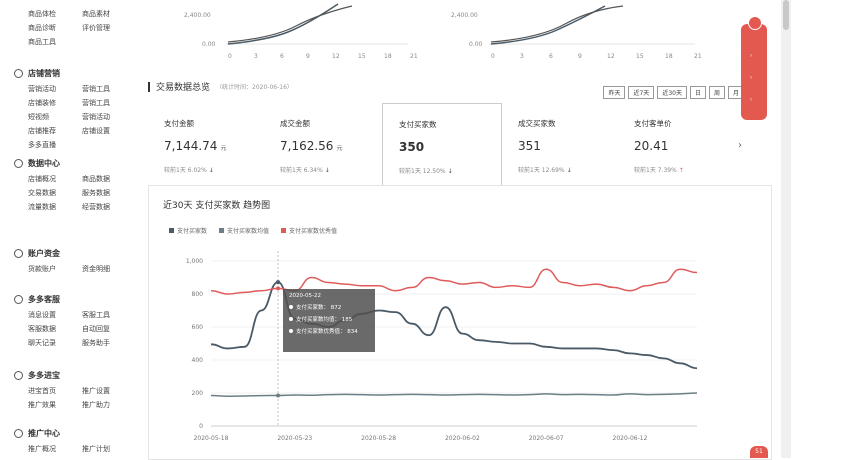  What do you see at coordinates (96, 391) in the screenshot?
I see `sidebar-item: 推广设置` at bounding box center [96, 391].